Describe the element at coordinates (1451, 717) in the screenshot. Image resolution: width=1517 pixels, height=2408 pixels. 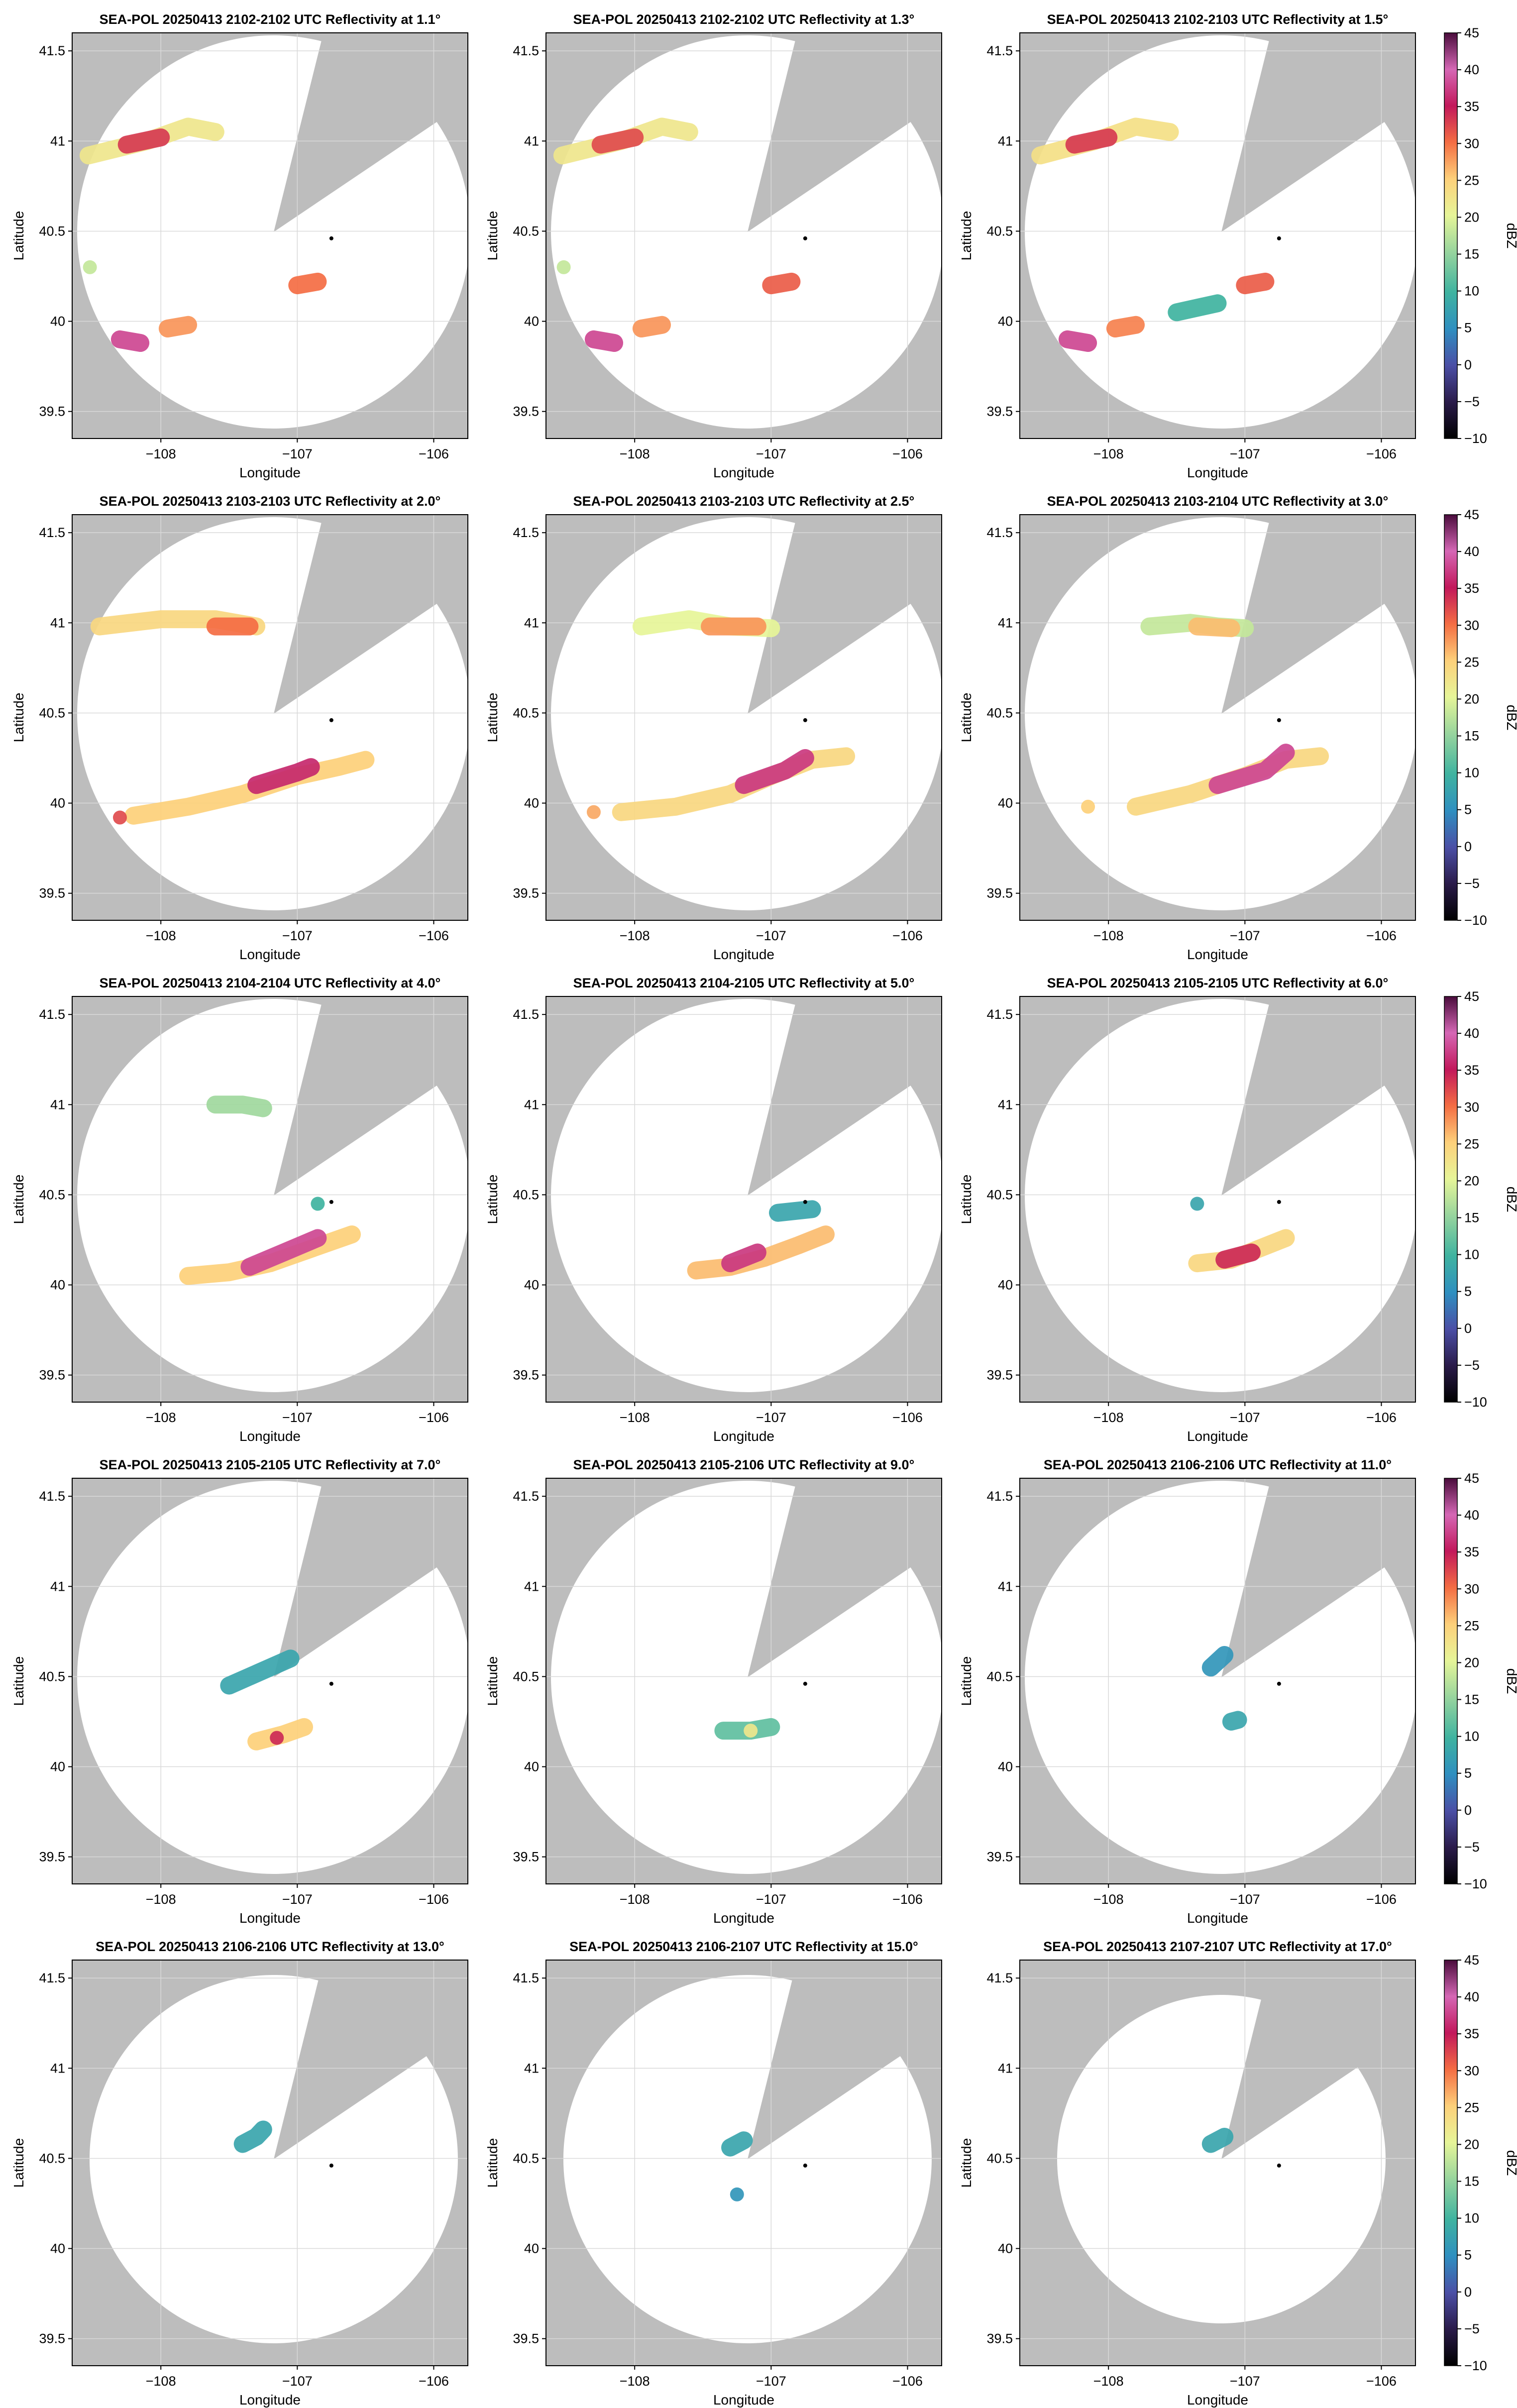
I see `colorbar-gradient` at that location.